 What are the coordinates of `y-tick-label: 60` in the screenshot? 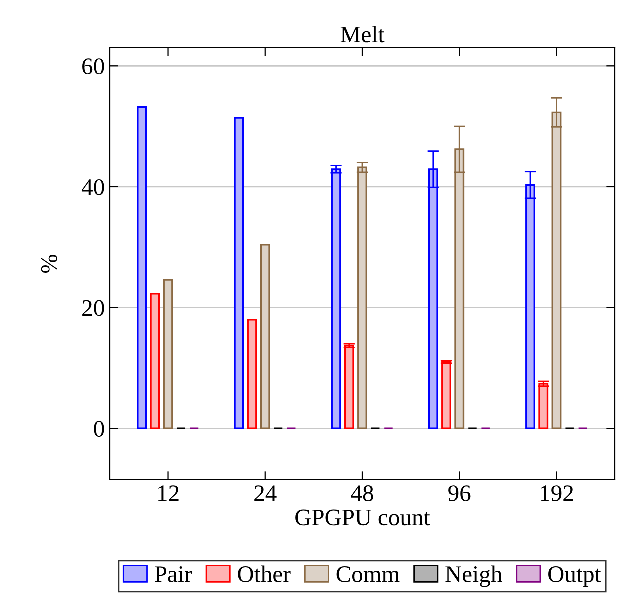 It's located at (93, 66).